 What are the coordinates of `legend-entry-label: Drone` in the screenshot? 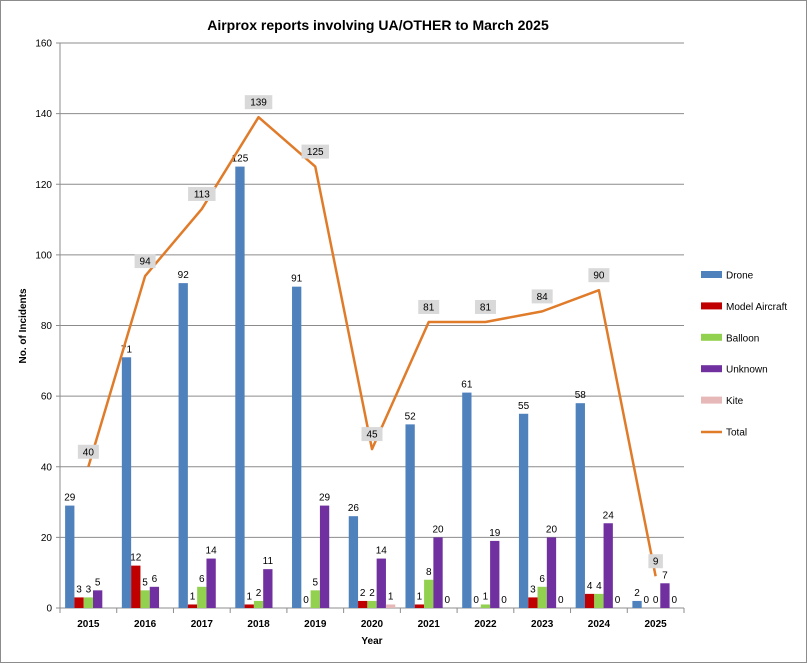 It's located at (740, 276).